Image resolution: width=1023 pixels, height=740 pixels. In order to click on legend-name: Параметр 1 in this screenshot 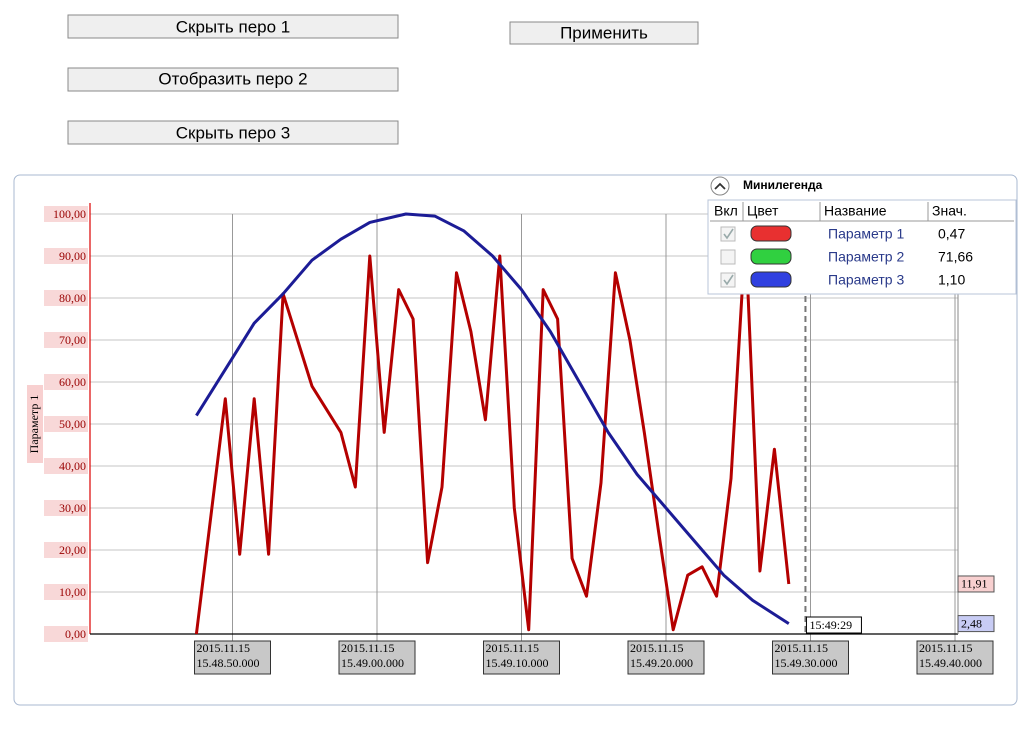, I will do `click(866, 234)`.